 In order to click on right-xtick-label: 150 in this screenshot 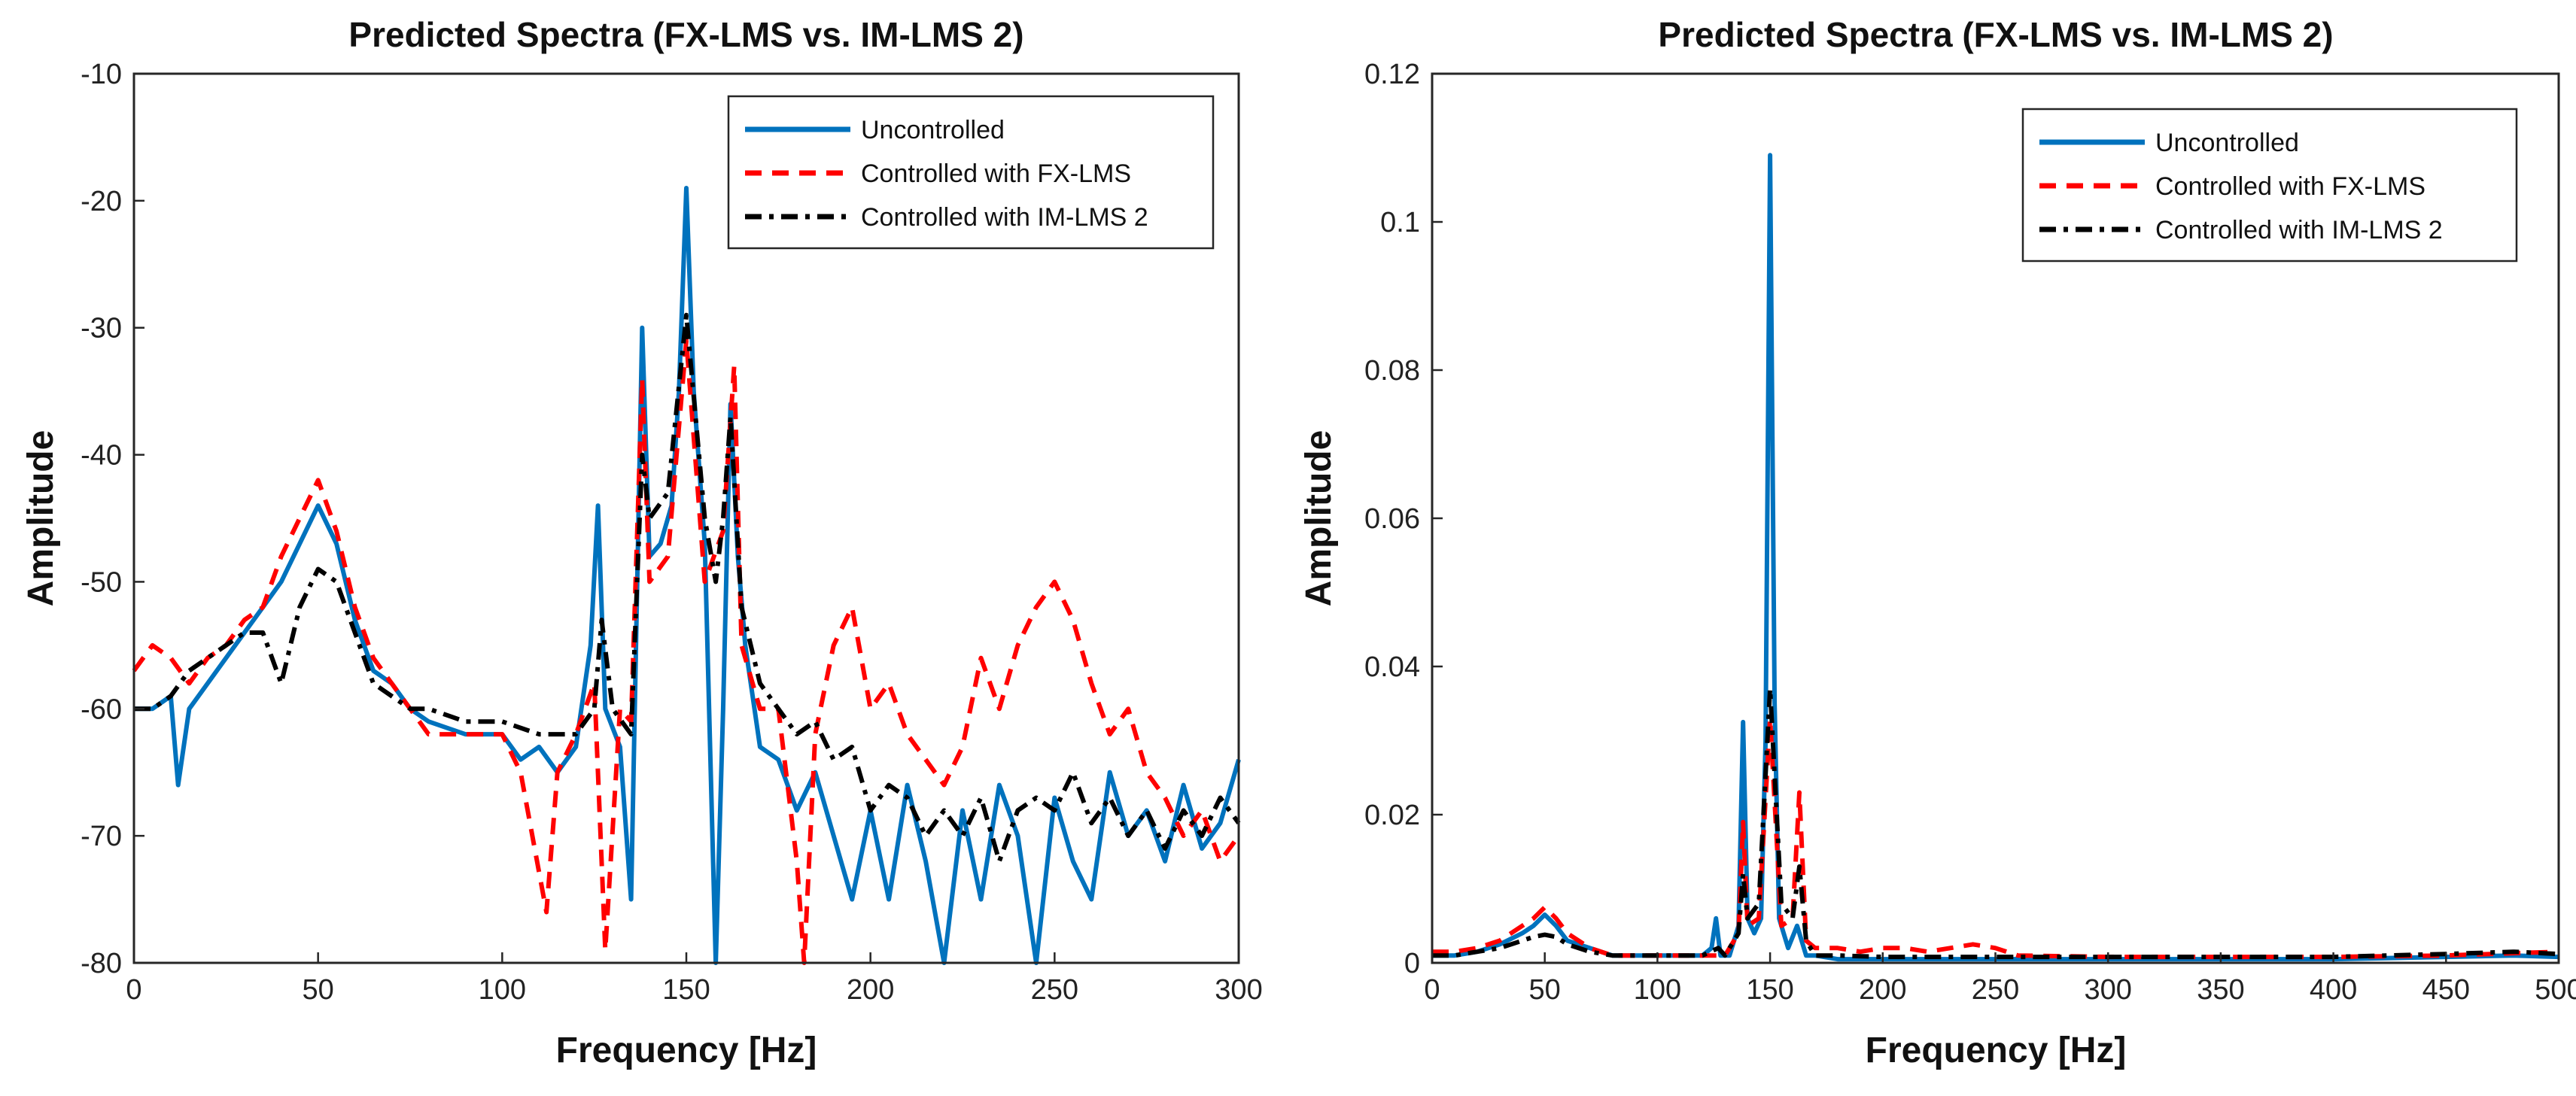, I will do `click(1770, 990)`.